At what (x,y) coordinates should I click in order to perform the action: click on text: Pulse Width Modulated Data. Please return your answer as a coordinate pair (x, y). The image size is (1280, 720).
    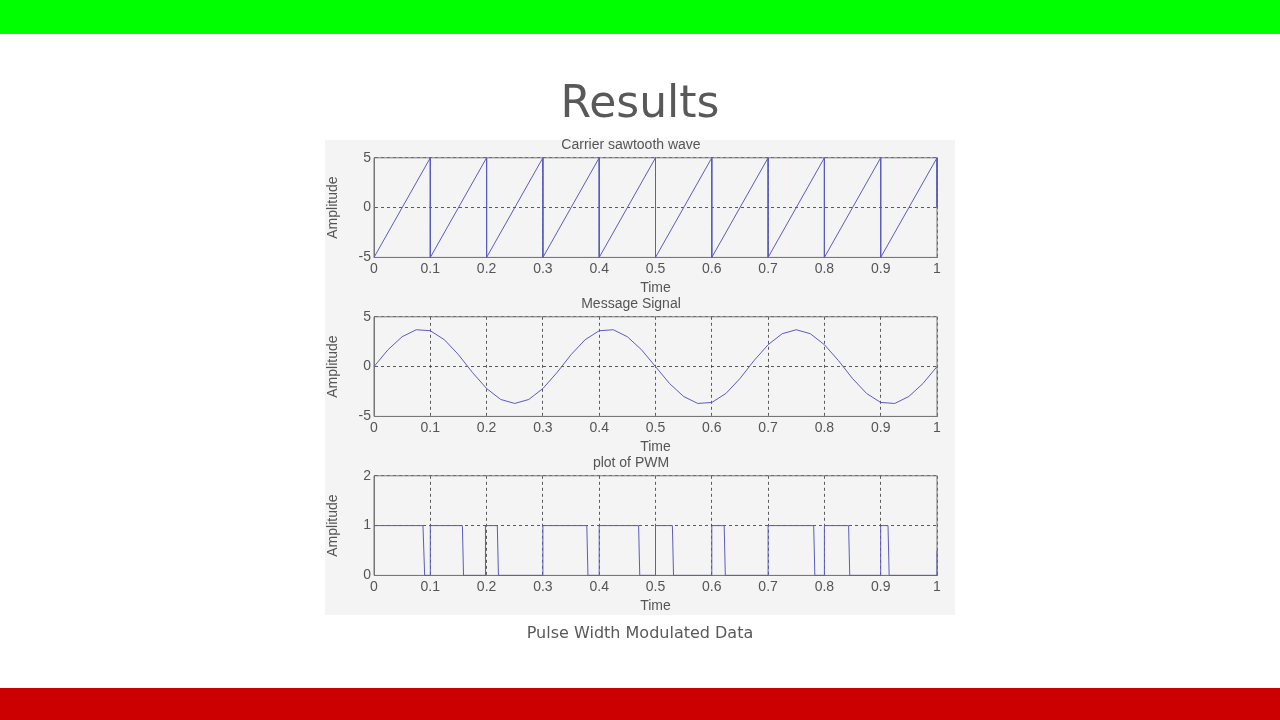
    Looking at the image, I should click on (640, 632).